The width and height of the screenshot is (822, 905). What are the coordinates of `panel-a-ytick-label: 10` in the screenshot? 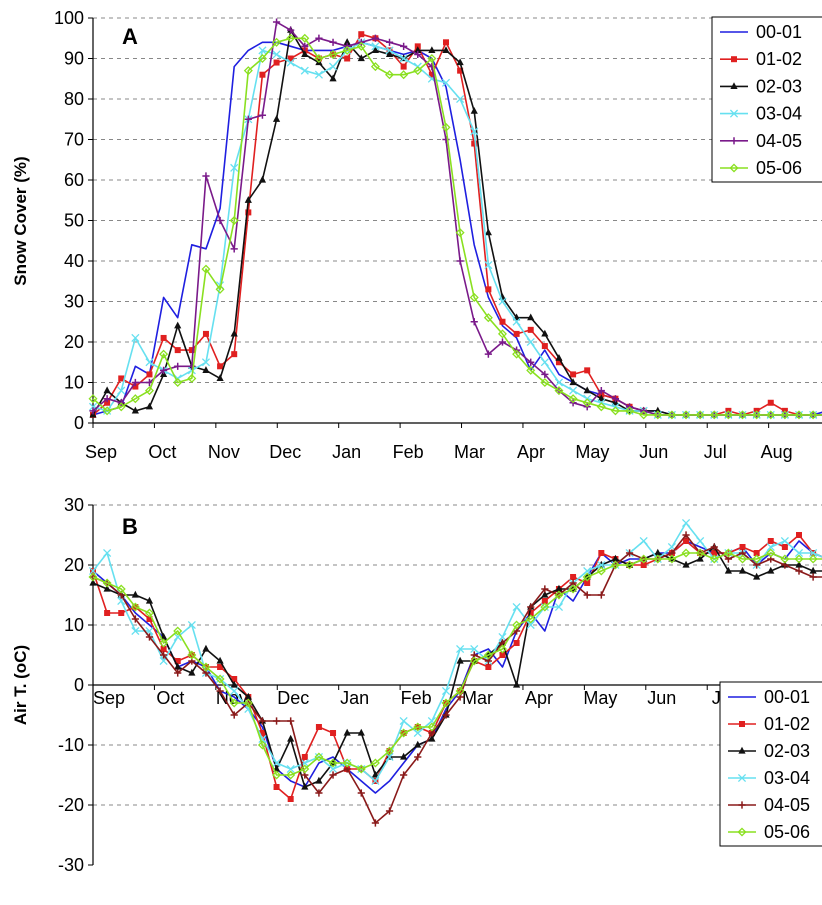 It's located at (74, 383).